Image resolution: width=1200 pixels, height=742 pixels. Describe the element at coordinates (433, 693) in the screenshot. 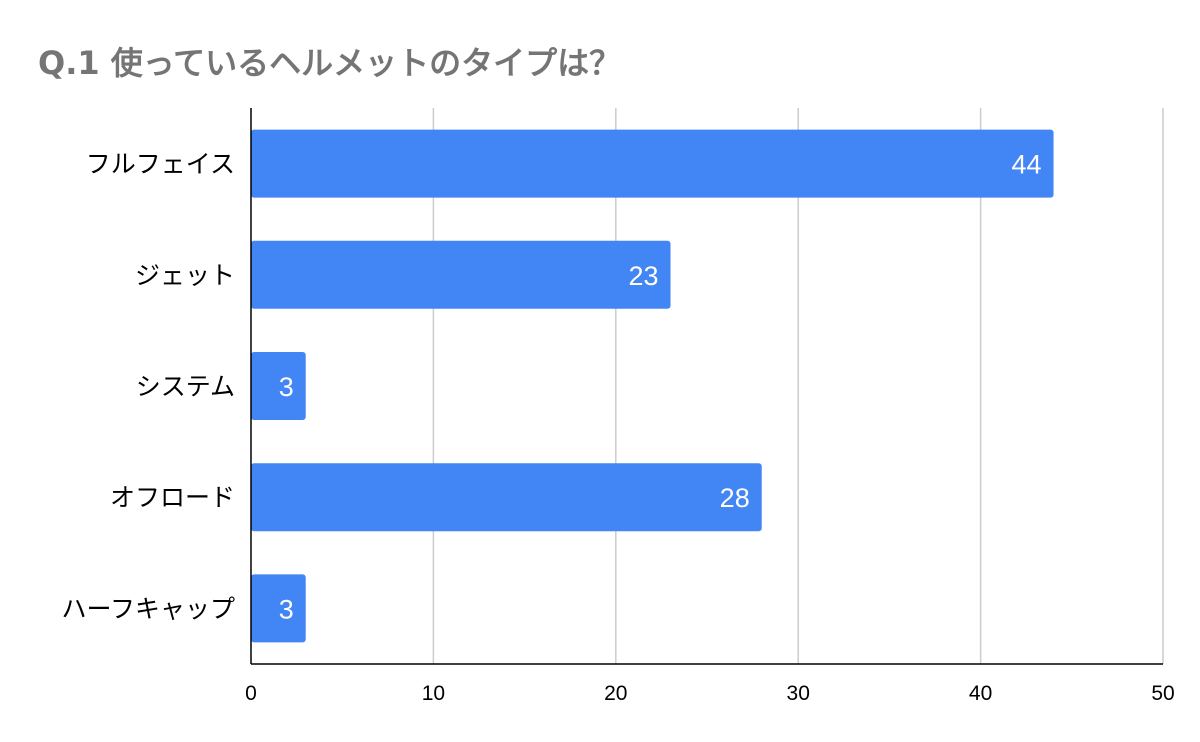

I see `x-tick-label: 10` at that location.